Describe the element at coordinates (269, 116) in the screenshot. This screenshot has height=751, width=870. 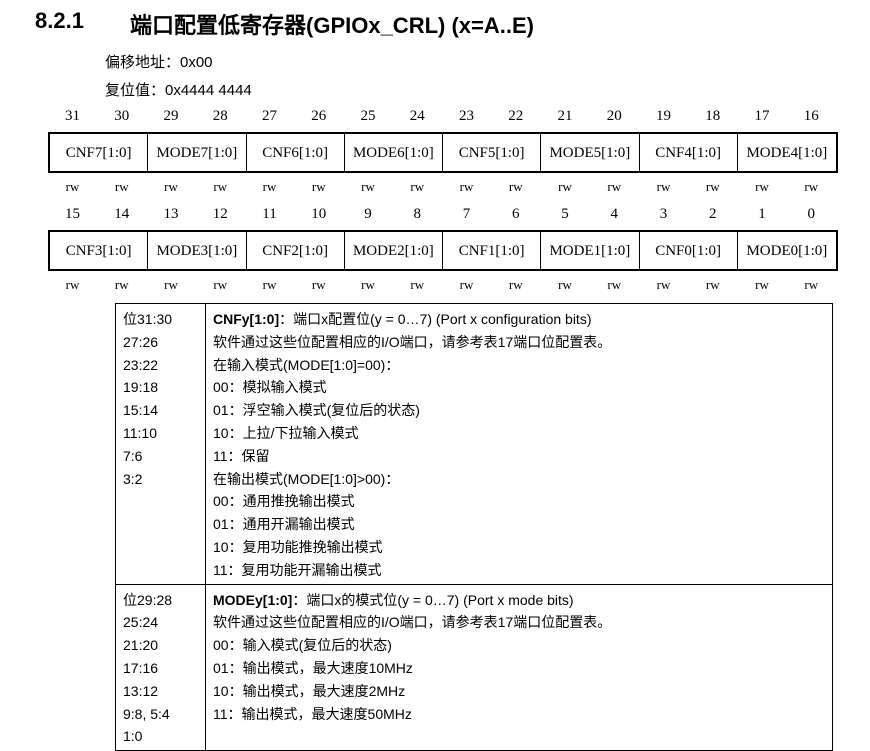
I see `bit-number: 27` at that location.